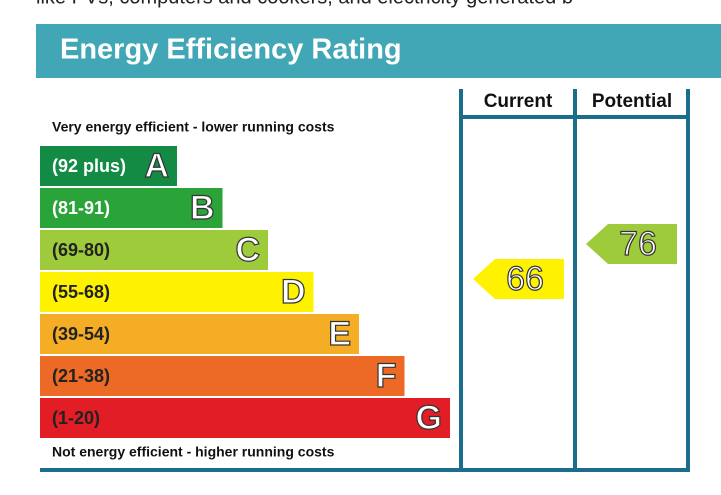 The height and width of the screenshot is (495, 721). I want to click on band-letter: B, so click(202, 208).